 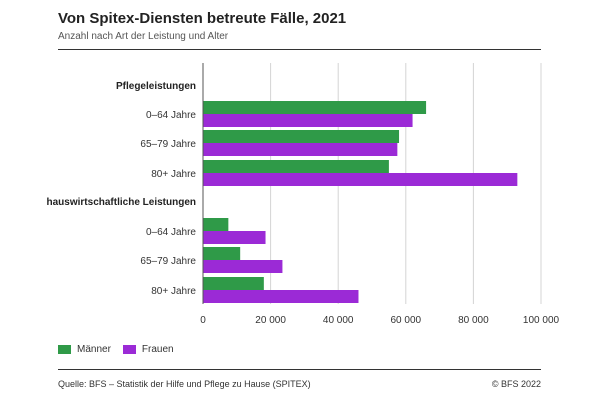 I want to click on footer-divider, so click(x=299, y=369).